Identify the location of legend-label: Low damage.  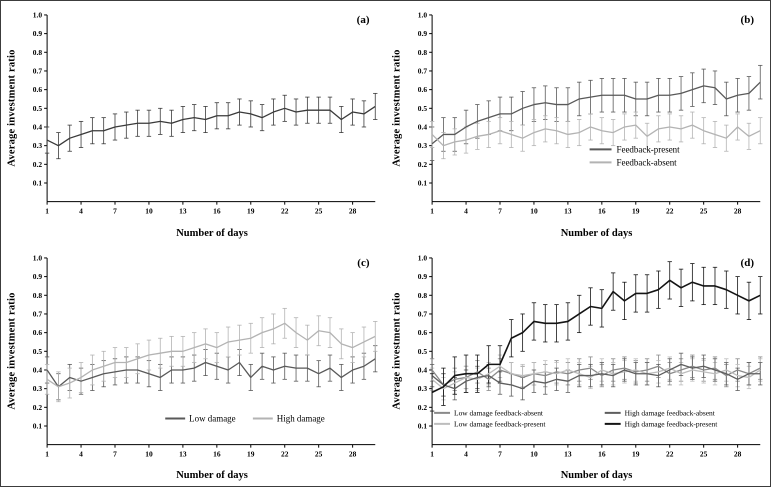
(212, 418).